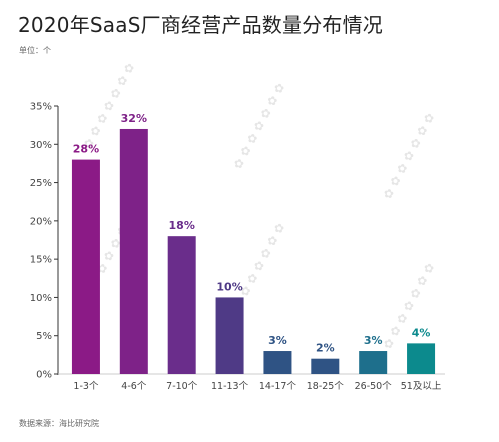  Describe the element at coordinates (182, 225) in the screenshot. I see `data-label: 18%` at that location.